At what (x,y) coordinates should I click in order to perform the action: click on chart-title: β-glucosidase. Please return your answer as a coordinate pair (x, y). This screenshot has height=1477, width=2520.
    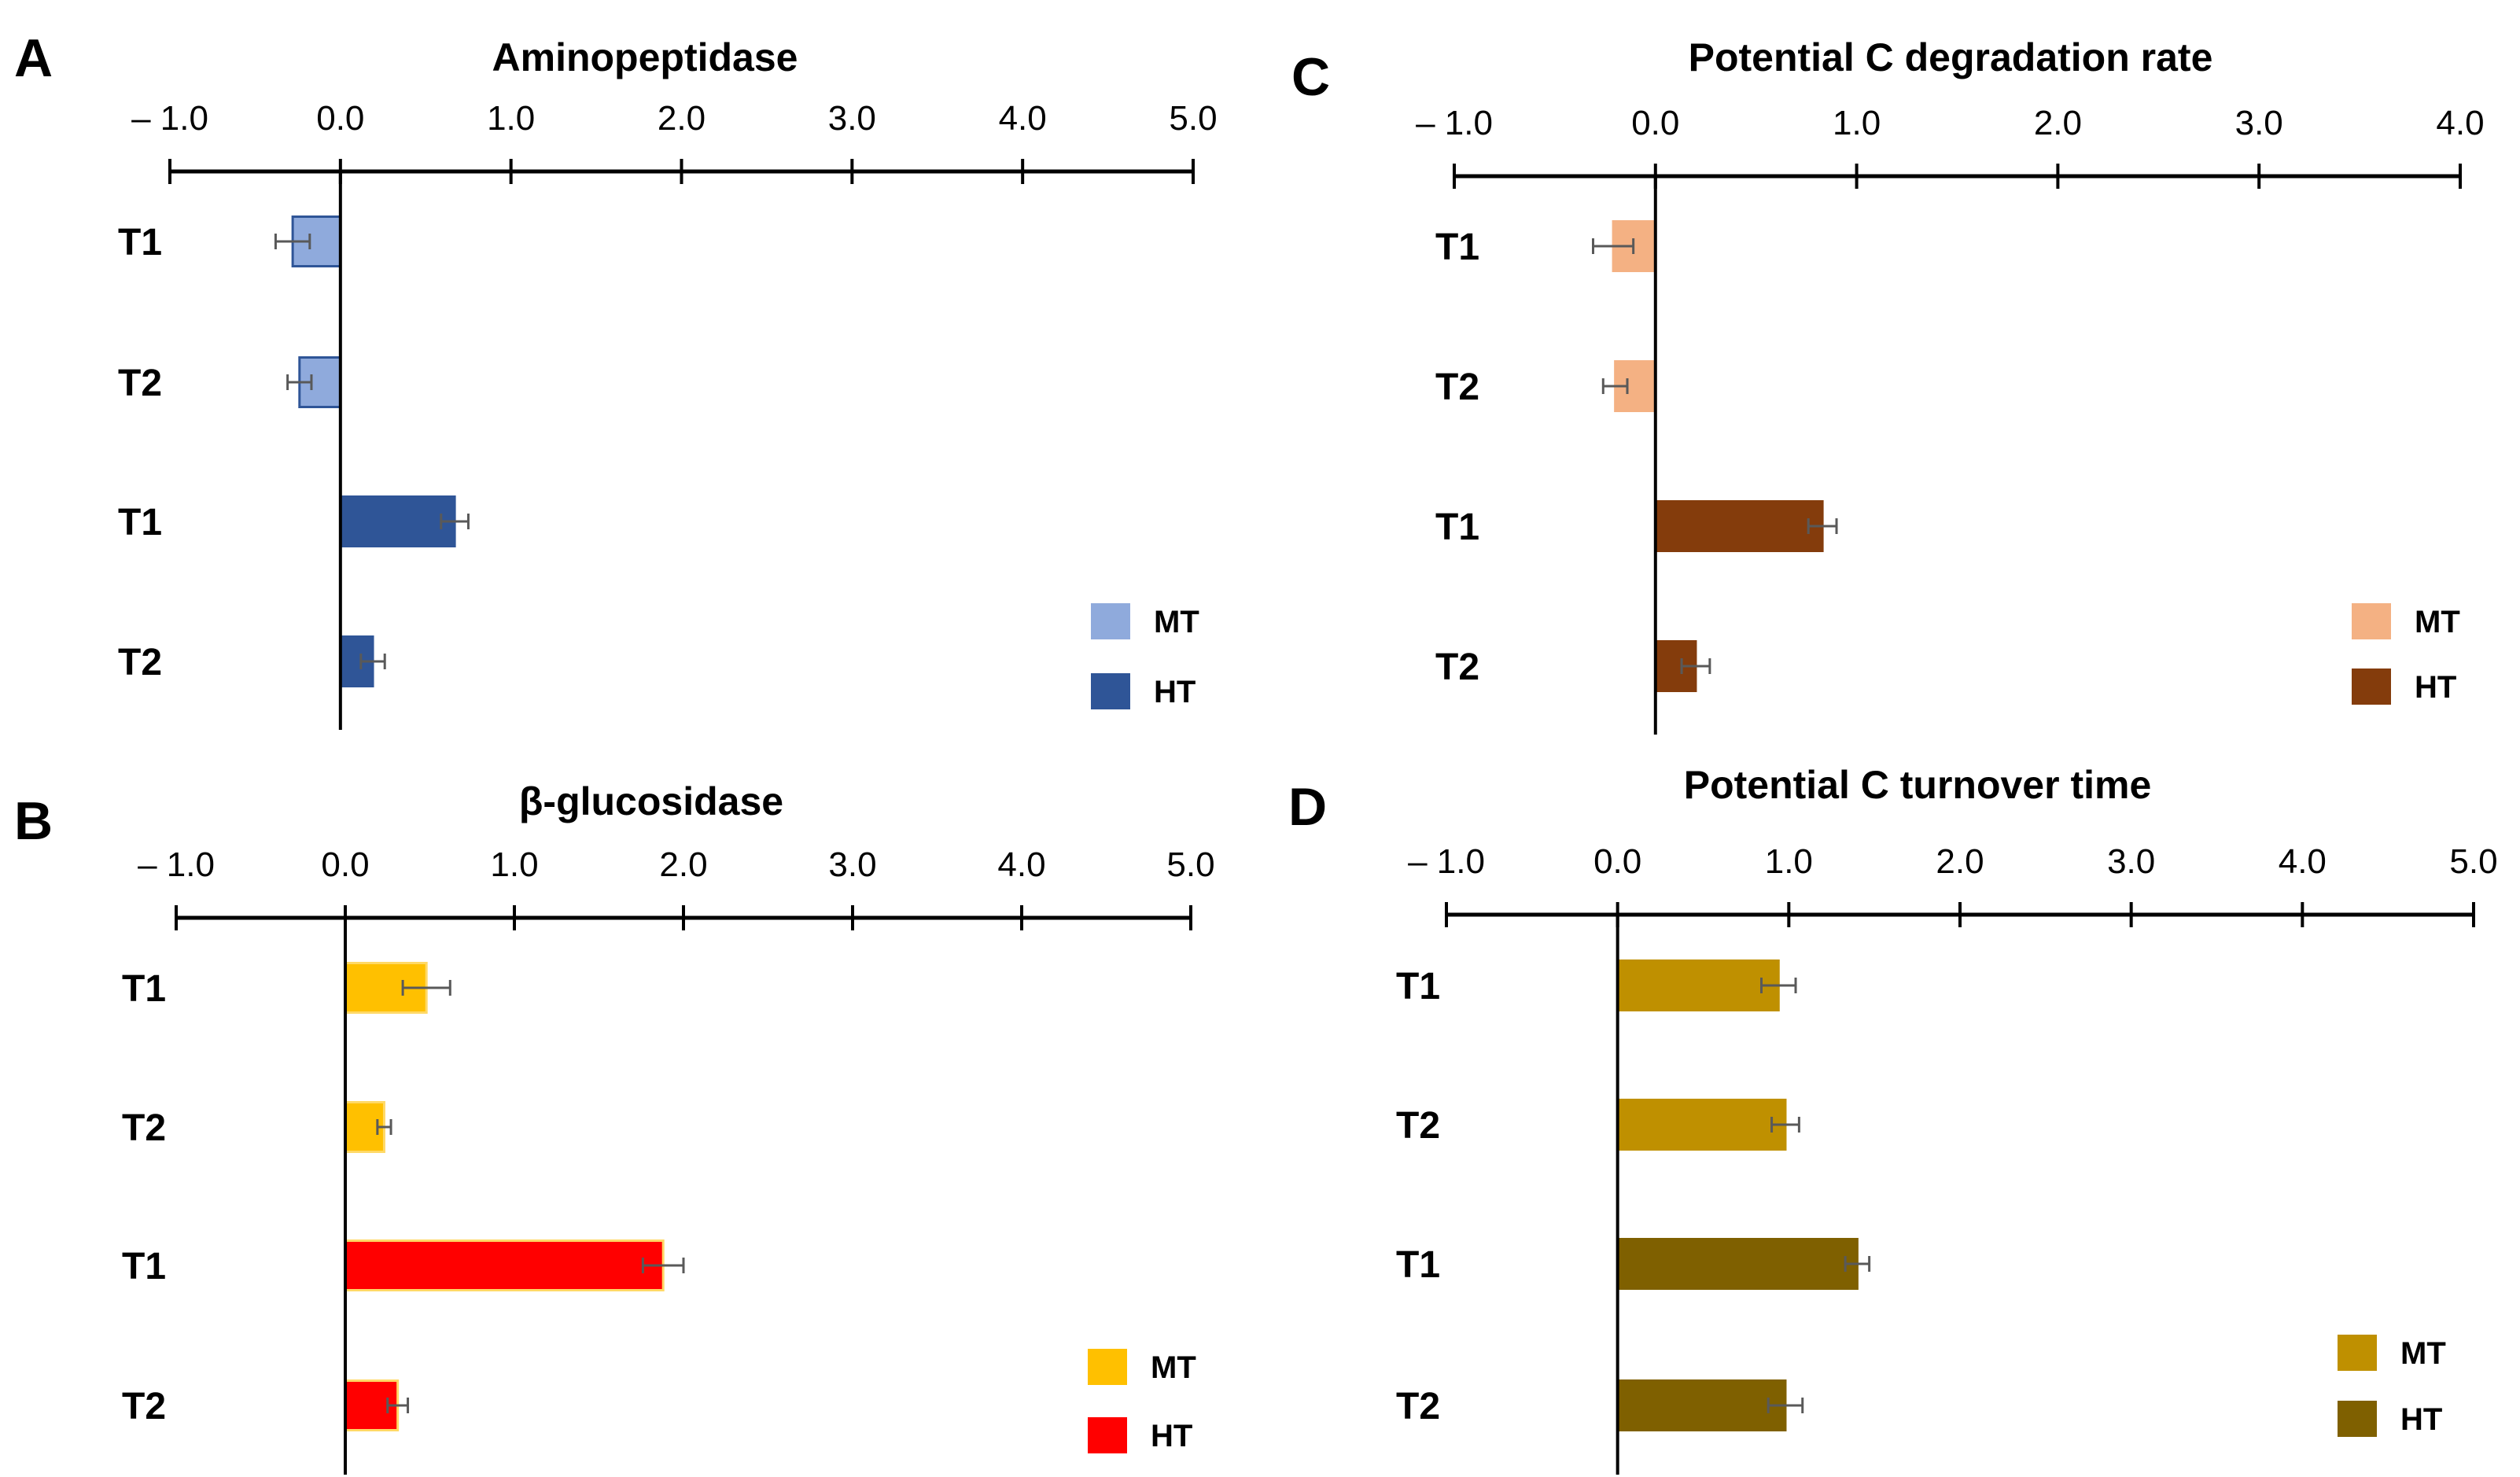
    Looking at the image, I should click on (651, 801).